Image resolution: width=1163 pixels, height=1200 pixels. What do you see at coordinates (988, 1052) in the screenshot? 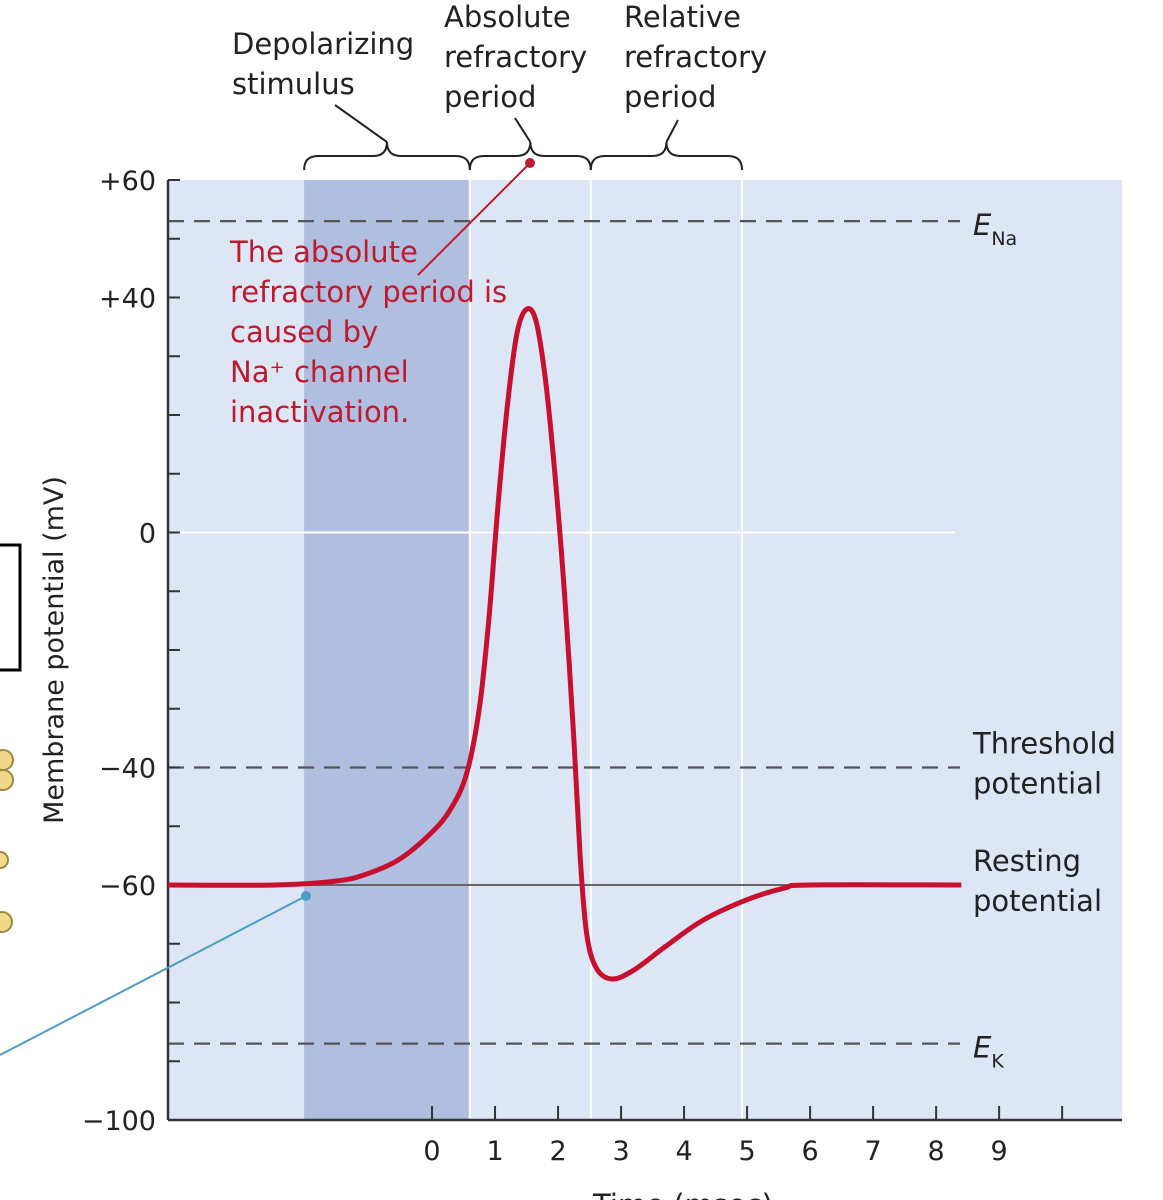
I see `reference-label: EK` at bounding box center [988, 1052].